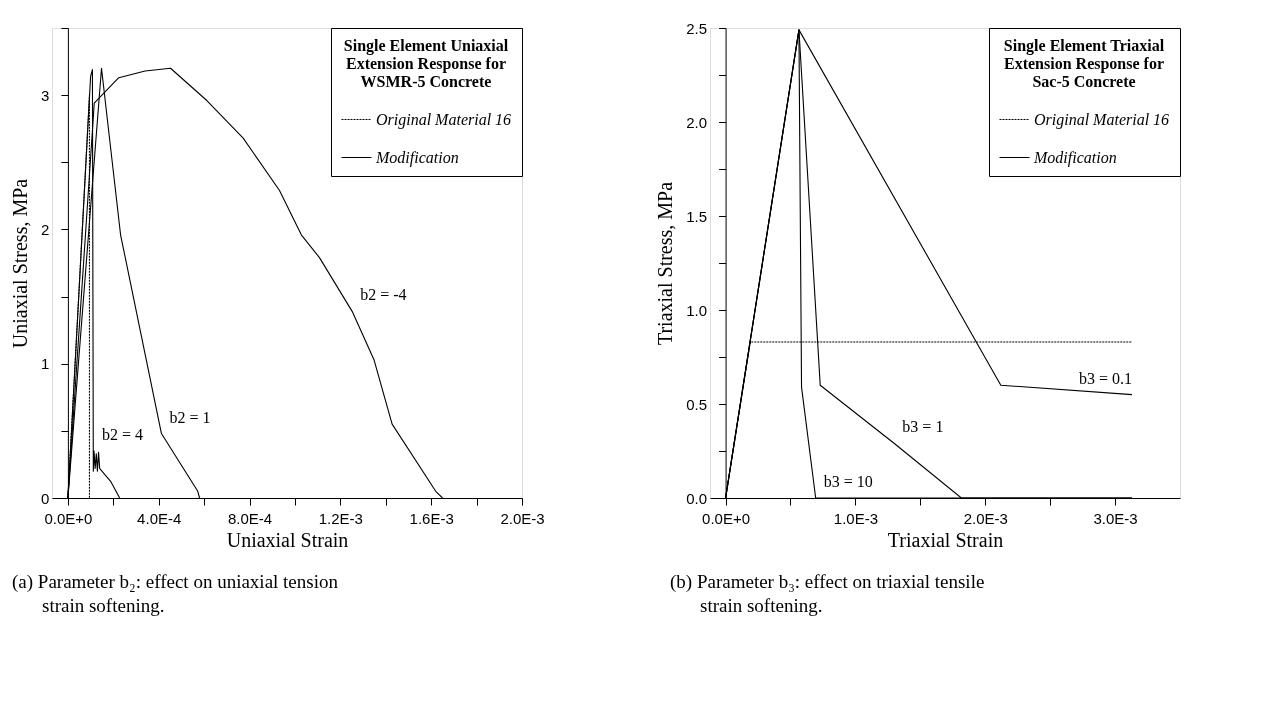 This screenshot has width=1265, height=713. What do you see at coordinates (250, 518) in the screenshot?
I see `x-tick-label: 8.0E-4` at bounding box center [250, 518].